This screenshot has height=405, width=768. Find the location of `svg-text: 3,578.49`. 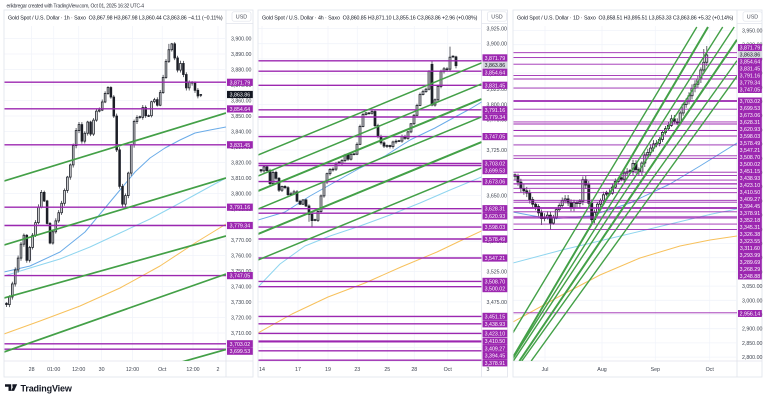

svg-text: 3,578.49 is located at coordinates (750, 144).